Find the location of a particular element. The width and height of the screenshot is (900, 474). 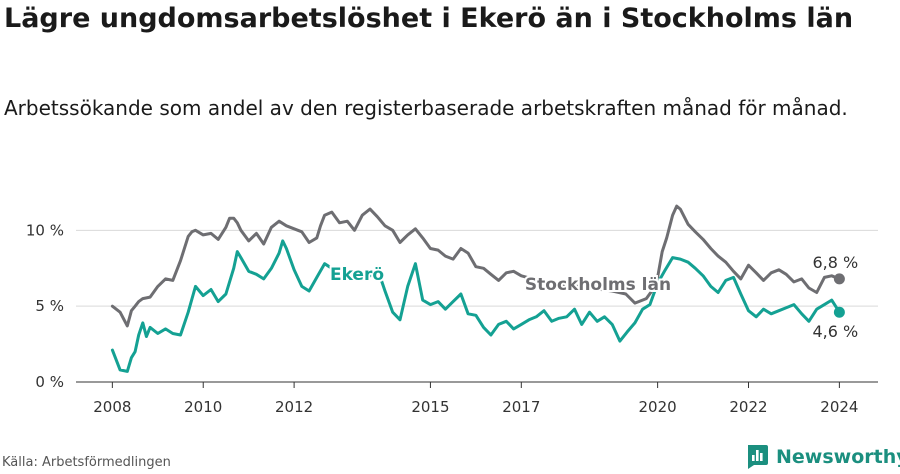

x-tick-label: 2015 is located at coordinates (430, 407).